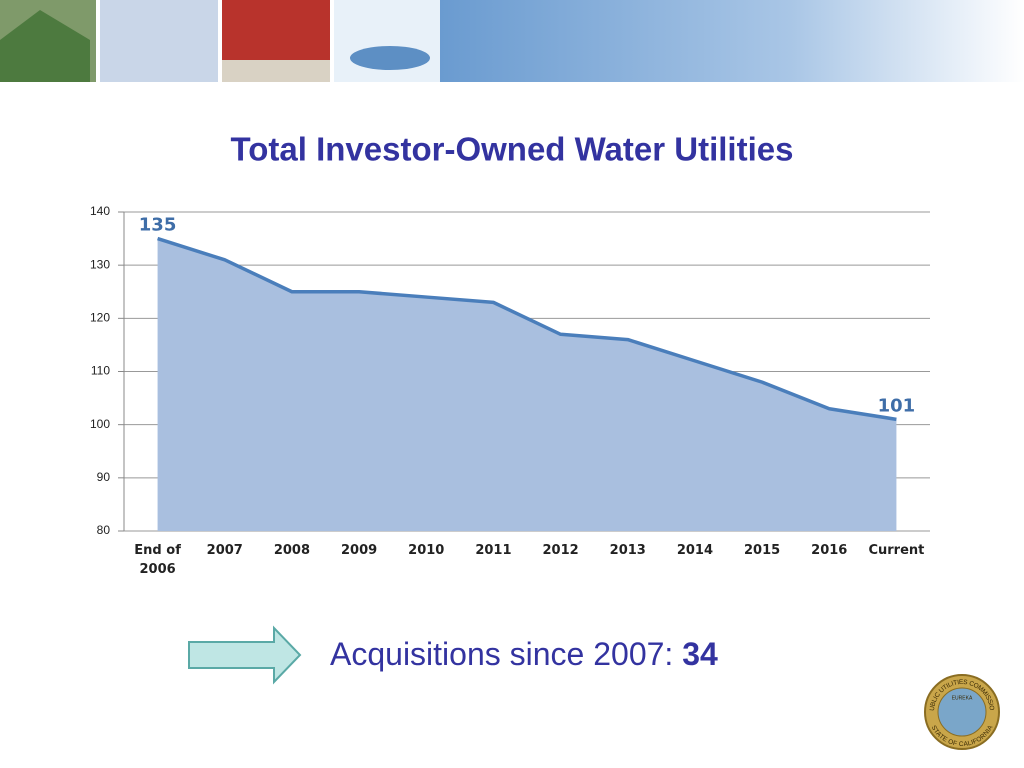 This screenshot has height=768, width=1024. What do you see at coordinates (694, 550) in the screenshot?
I see `x-tick-label: 2014` at bounding box center [694, 550].